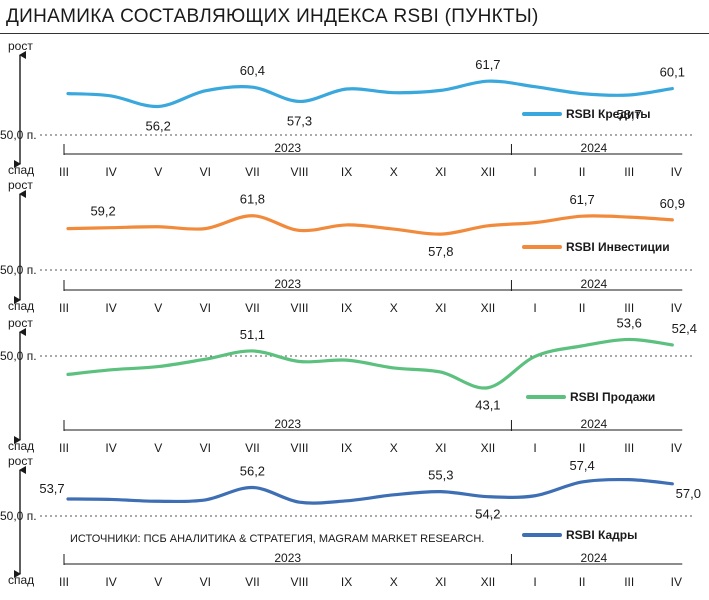  I want to click on legend-label: RSBI Инвестиции, so click(618, 247).